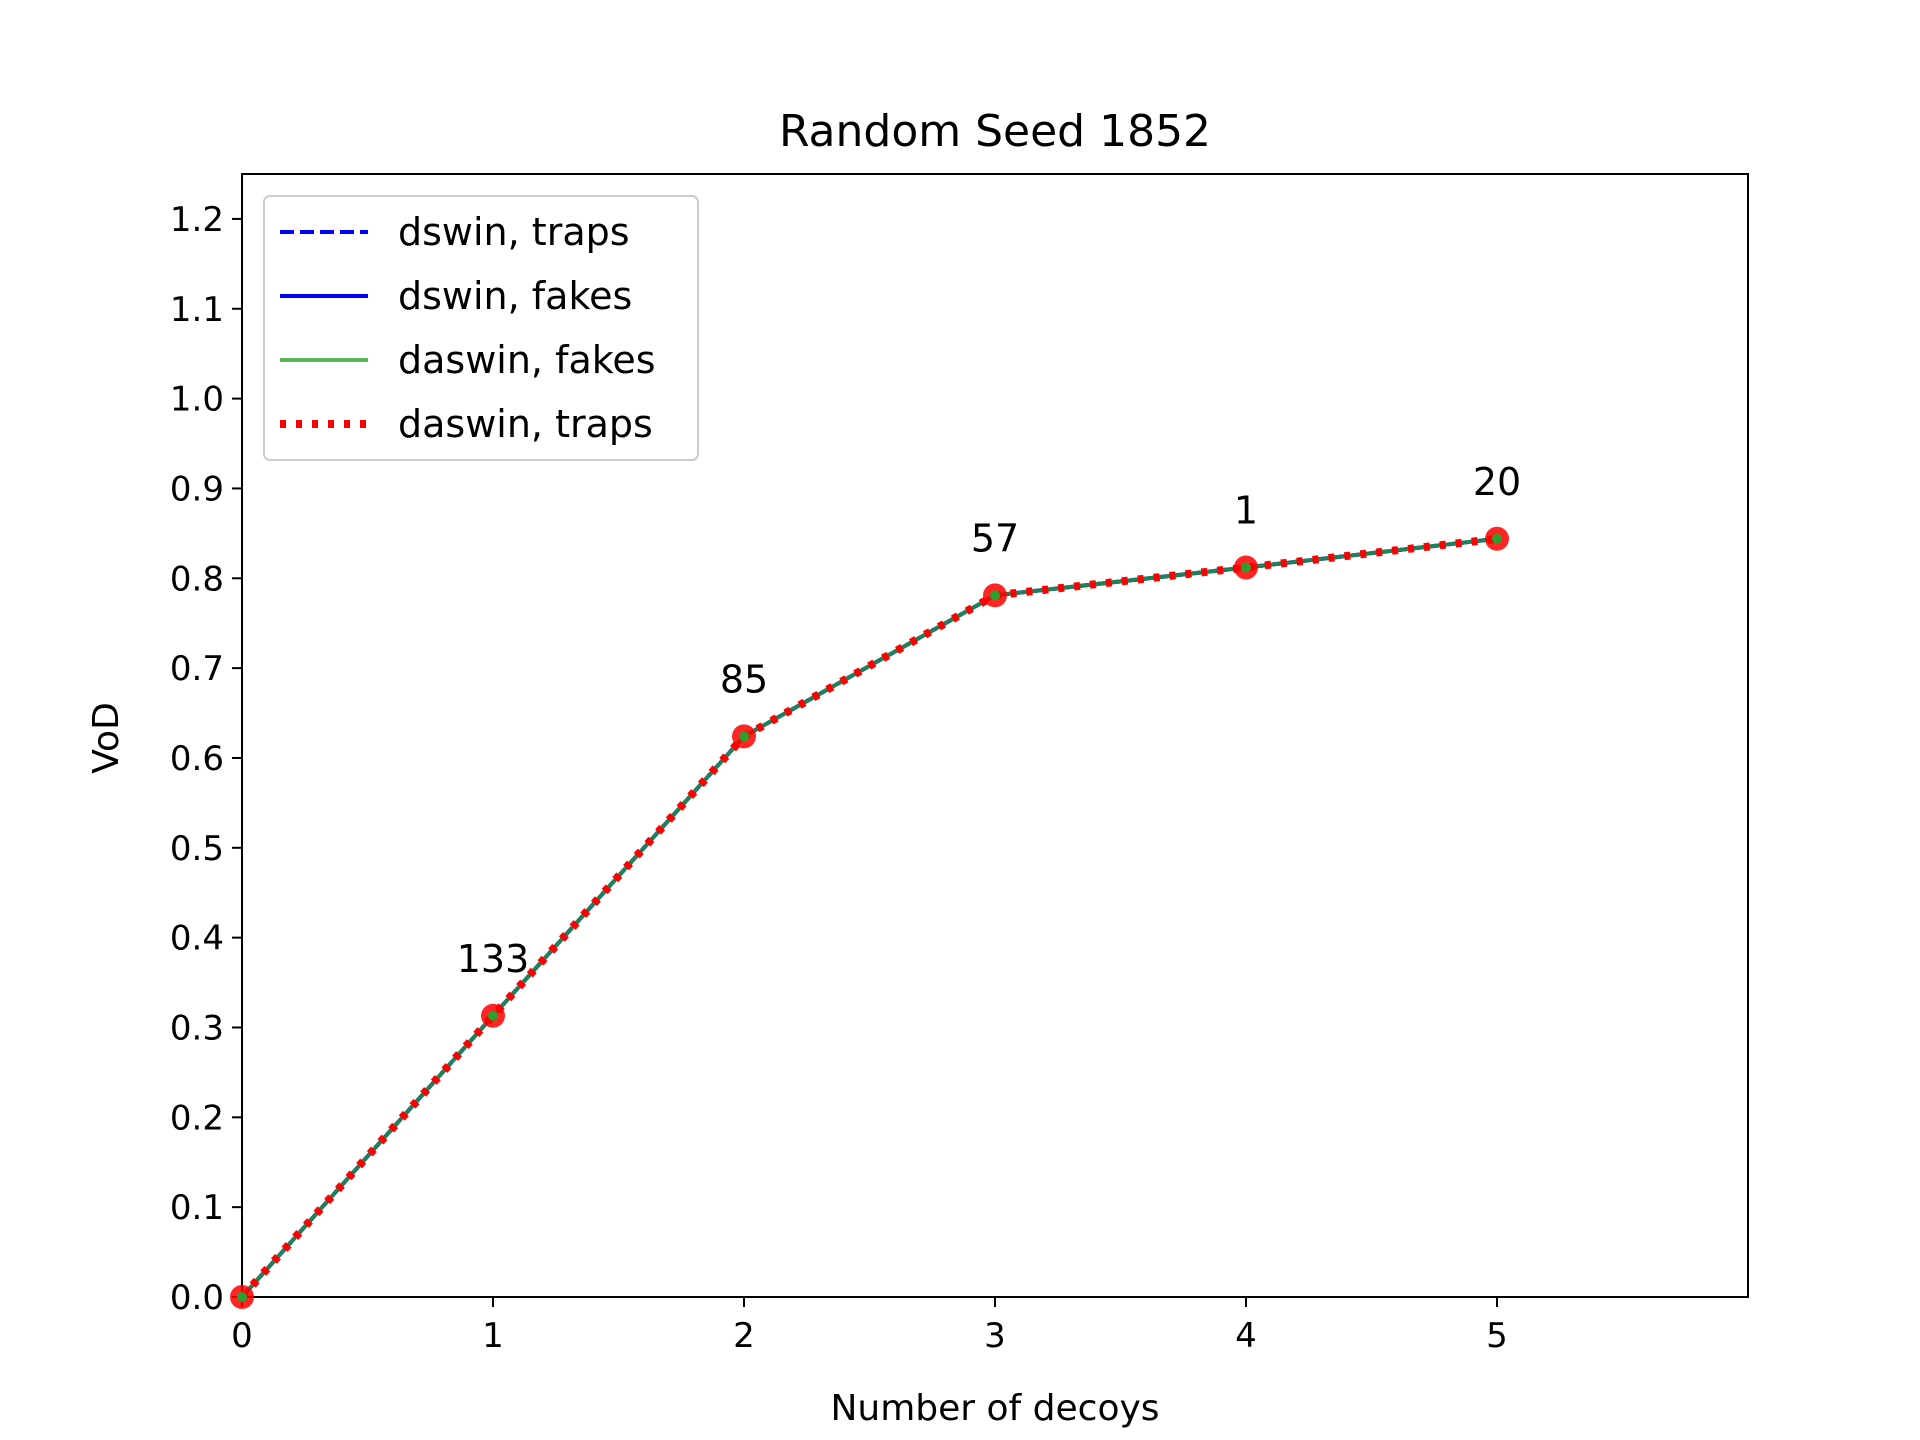  What do you see at coordinates (493, 1336) in the screenshot?
I see `x-tick-label: 1` at bounding box center [493, 1336].